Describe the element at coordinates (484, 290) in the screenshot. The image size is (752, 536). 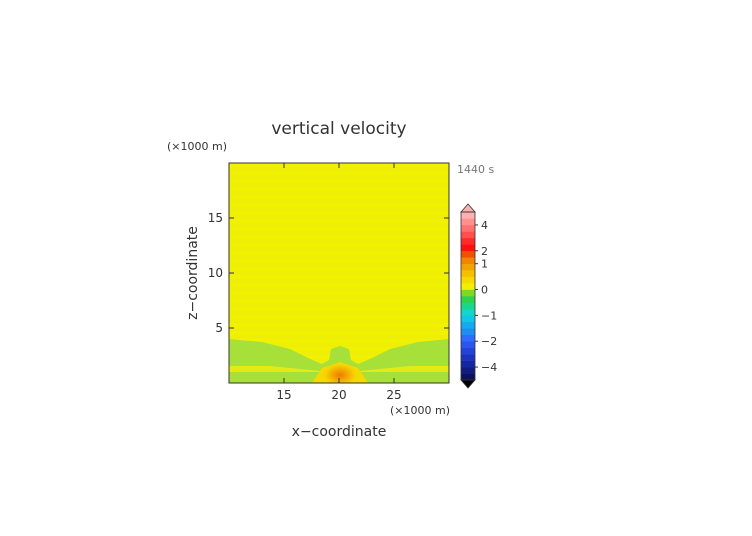
I see `colorbar-tick-label: 0` at that location.